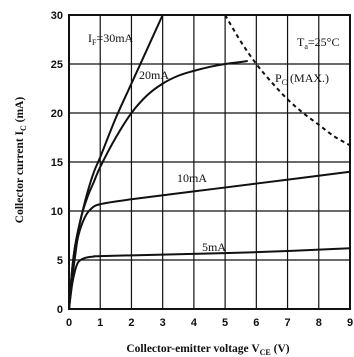 The width and height of the screenshot is (354, 357). What do you see at coordinates (350, 323) in the screenshot?
I see `x-tick-label: 9` at bounding box center [350, 323].